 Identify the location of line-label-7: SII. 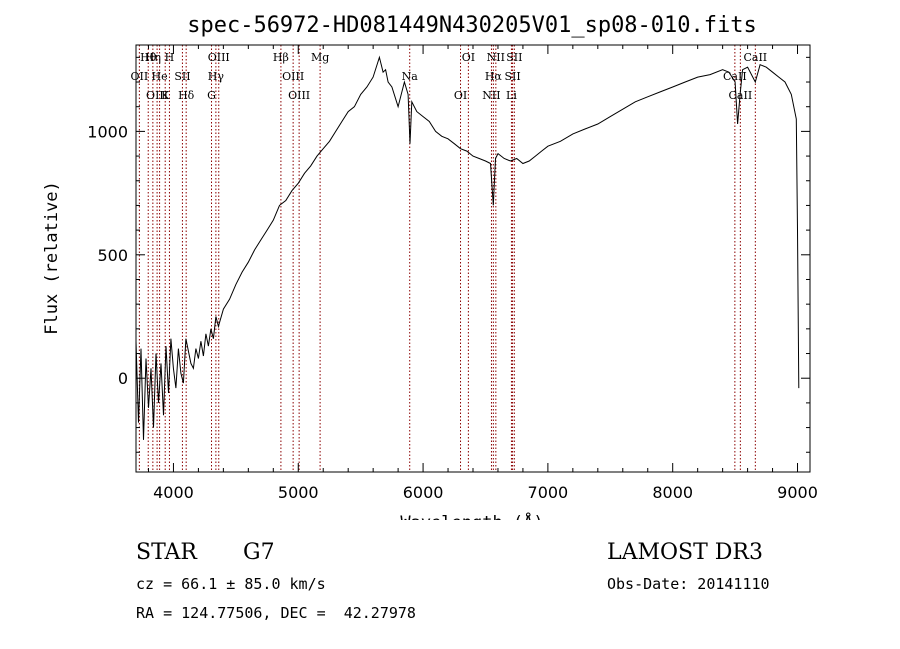
(182, 76).